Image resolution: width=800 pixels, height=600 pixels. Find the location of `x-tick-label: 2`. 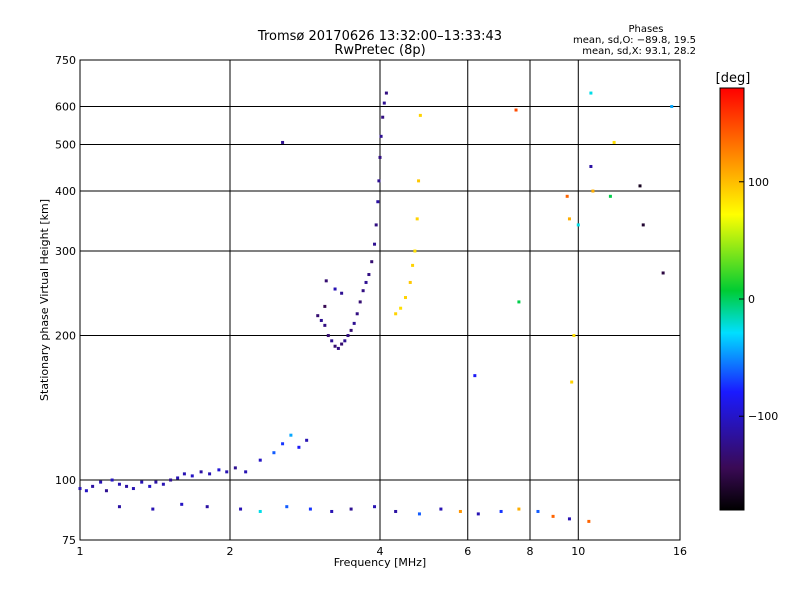

x-tick-label: 2 is located at coordinates (230, 551).